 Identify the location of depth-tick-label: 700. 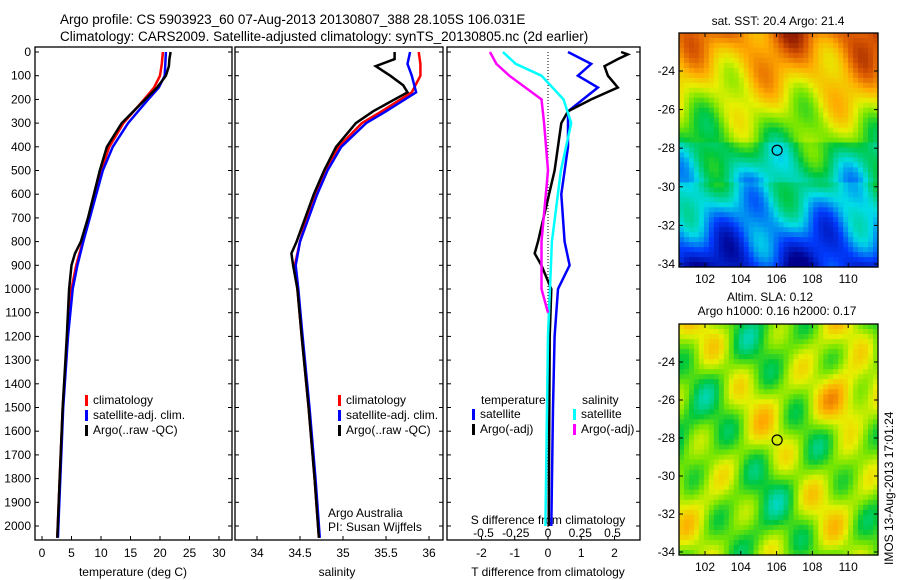
(21, 218).